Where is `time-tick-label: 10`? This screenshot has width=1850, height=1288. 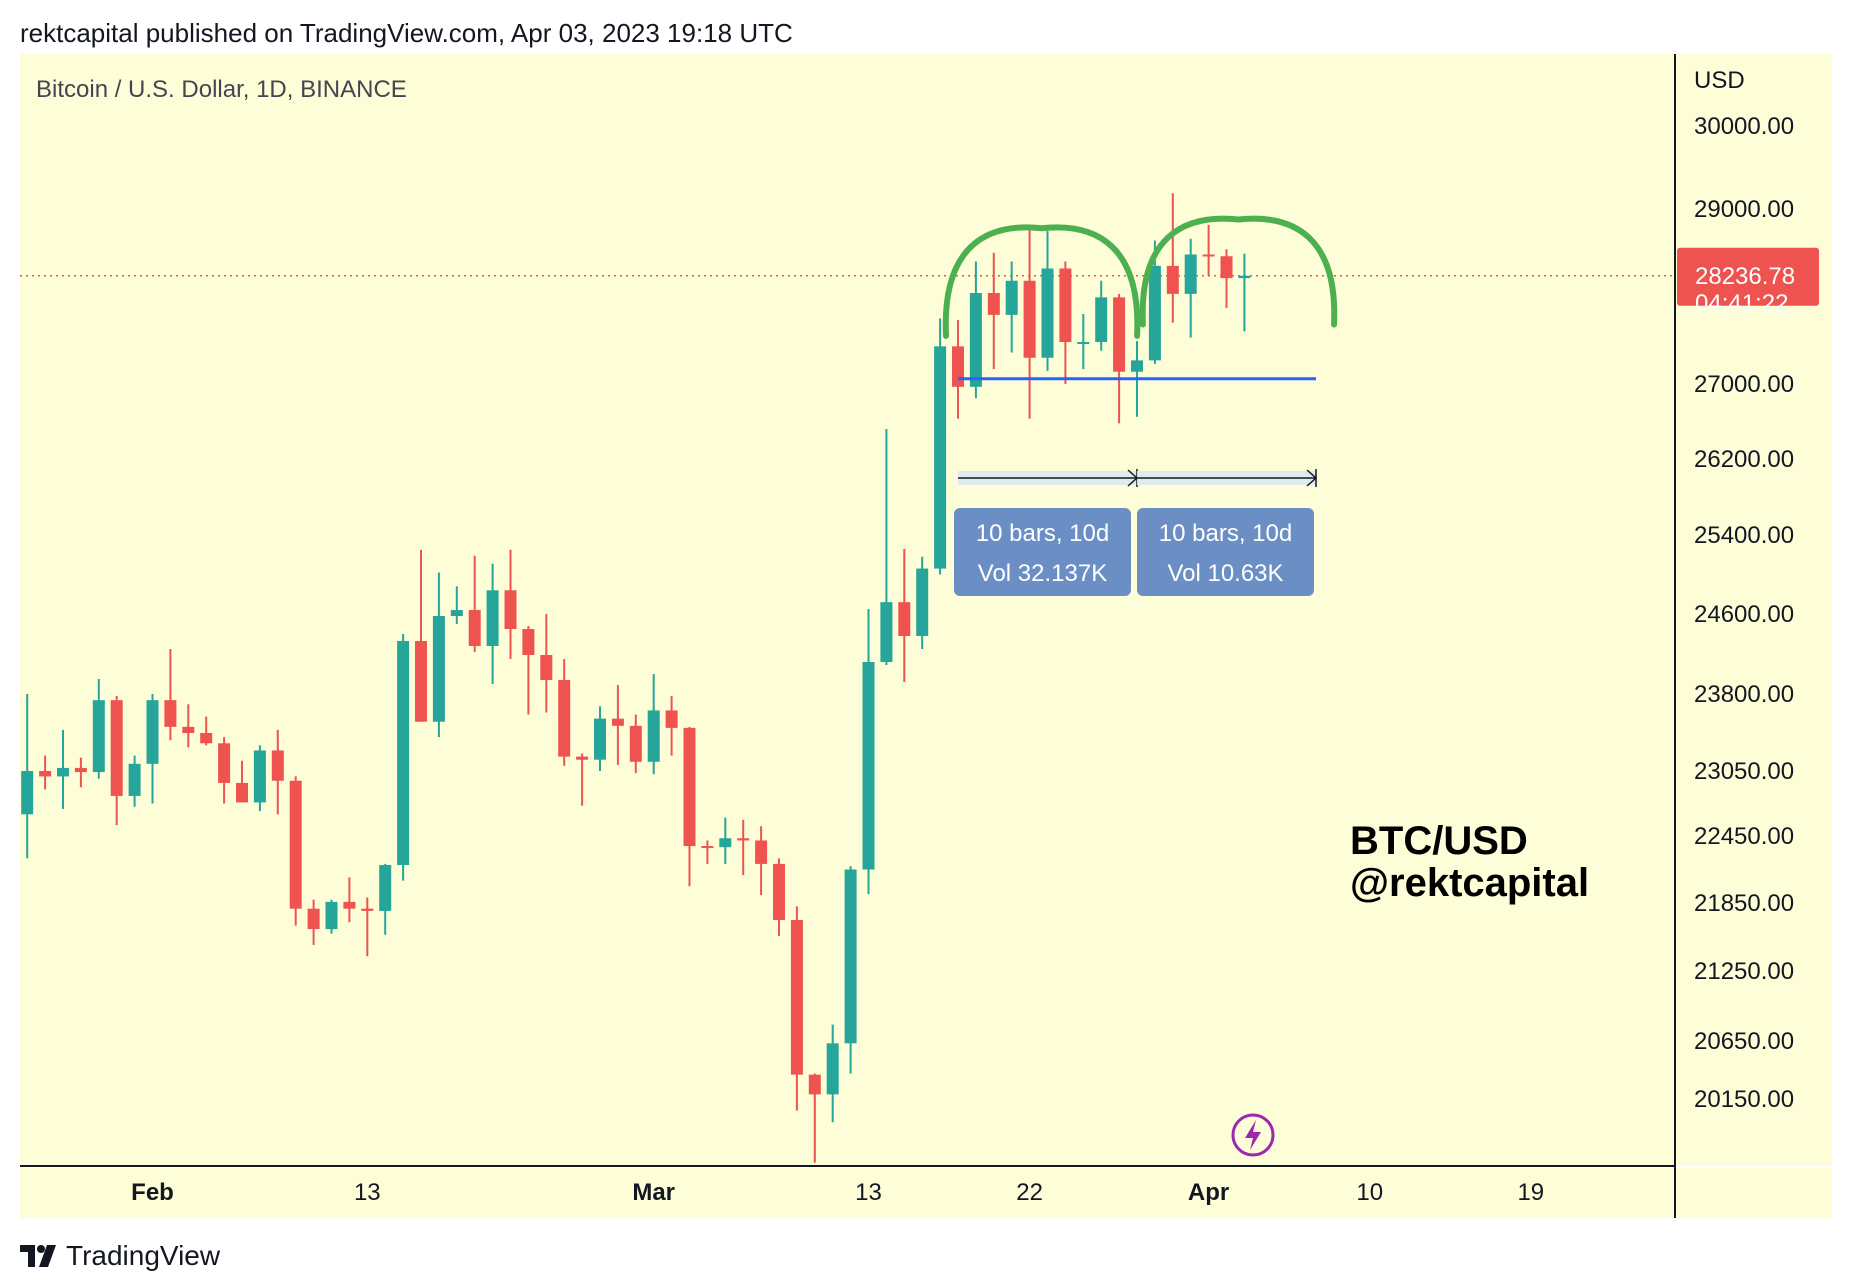
time-tick-label: 10 is located at coordinates (1369, 1192).